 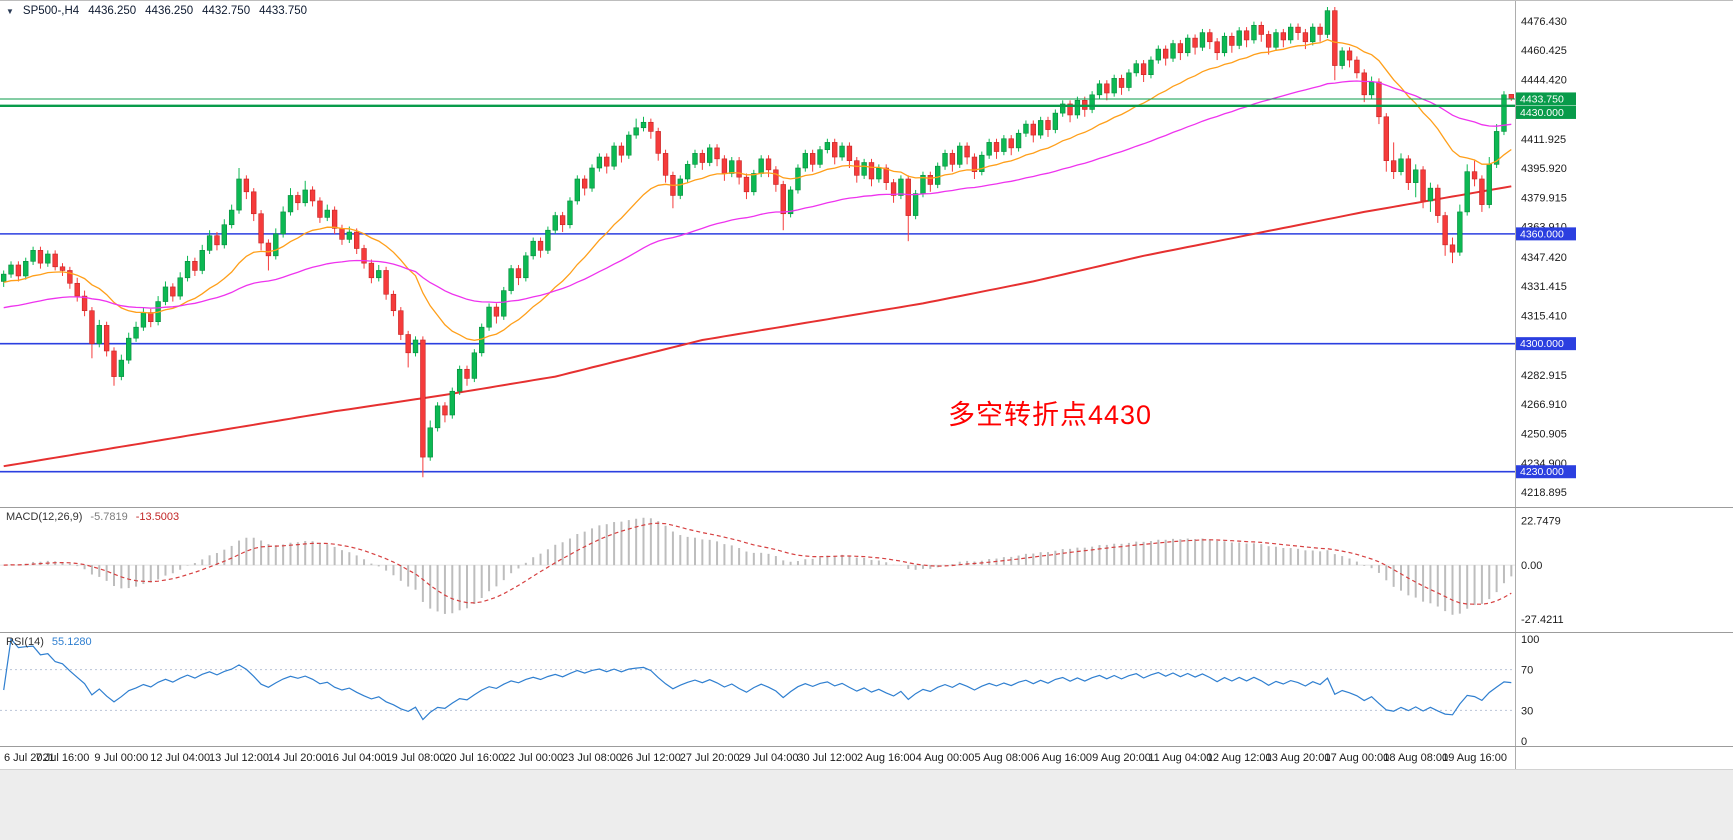 What do you see at coordinates (1062, 758) in the screenshot?
I see `svg-text: 6 Aug 16:00` at bounding box center [1062, 758].